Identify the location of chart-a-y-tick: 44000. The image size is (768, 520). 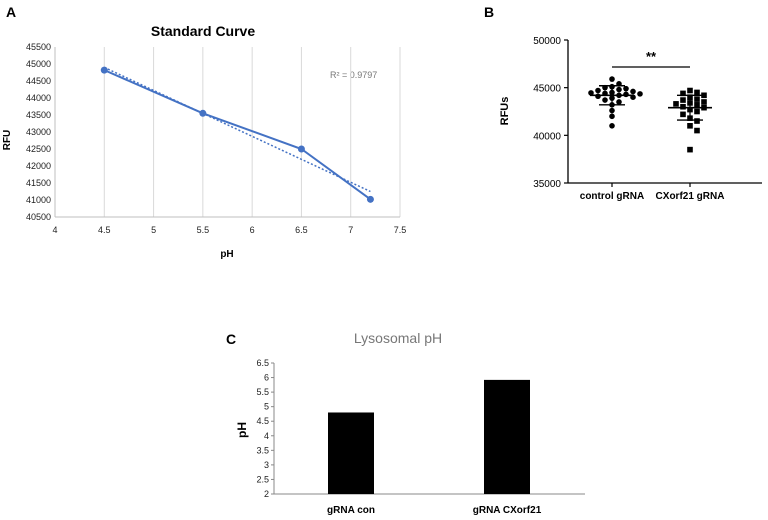
(38, 98).